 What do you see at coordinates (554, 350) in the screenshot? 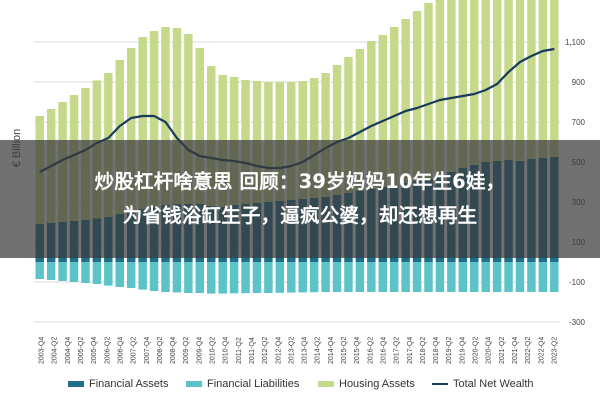
I see `x-tick-label: 2023-Q2` at bounding box center [554, 350].